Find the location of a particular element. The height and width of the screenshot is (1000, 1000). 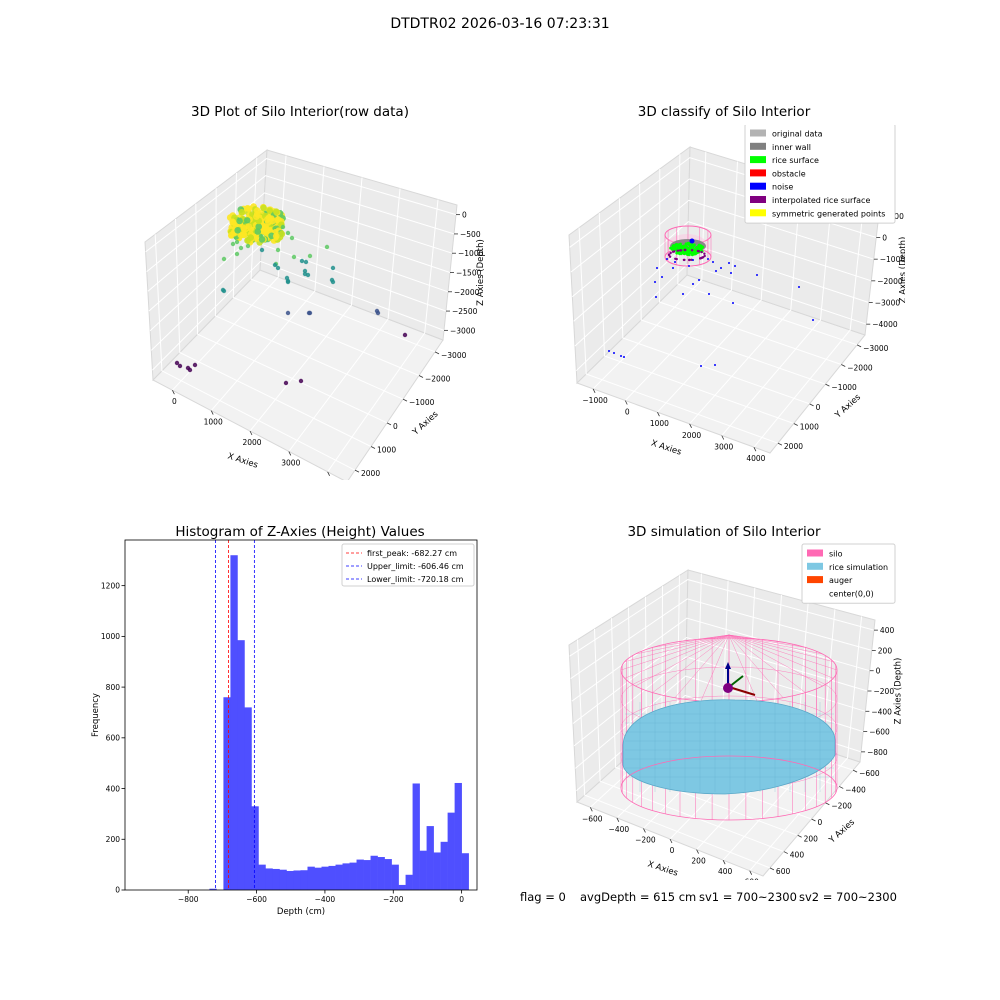

p2-z-tick-label: 0 is located at coordinates (884, 238).